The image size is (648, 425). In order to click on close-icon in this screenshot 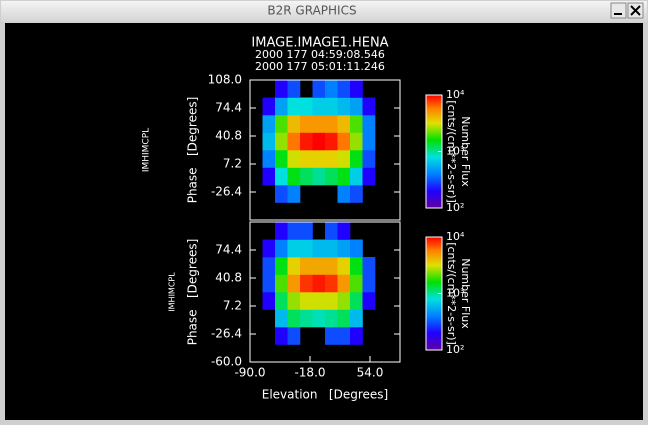, I will do `click(635, 10)`.